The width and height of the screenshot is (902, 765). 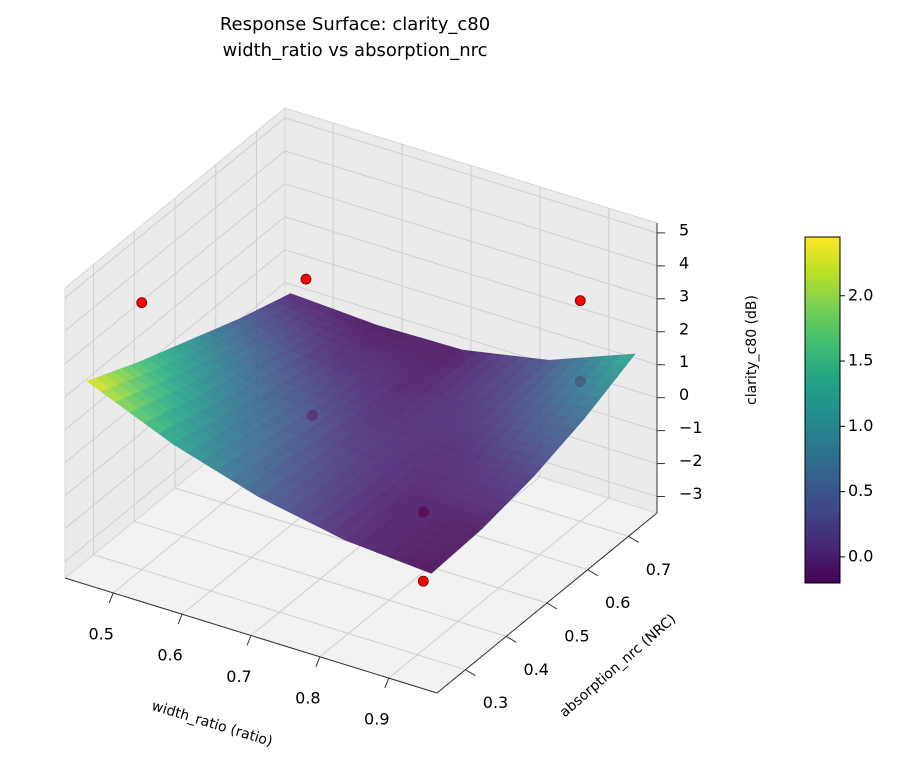 What do you see at coordinates (536, 669) in the screenshot?
I see `y-tick-label: 0.4` at bounding box center [536, 669].